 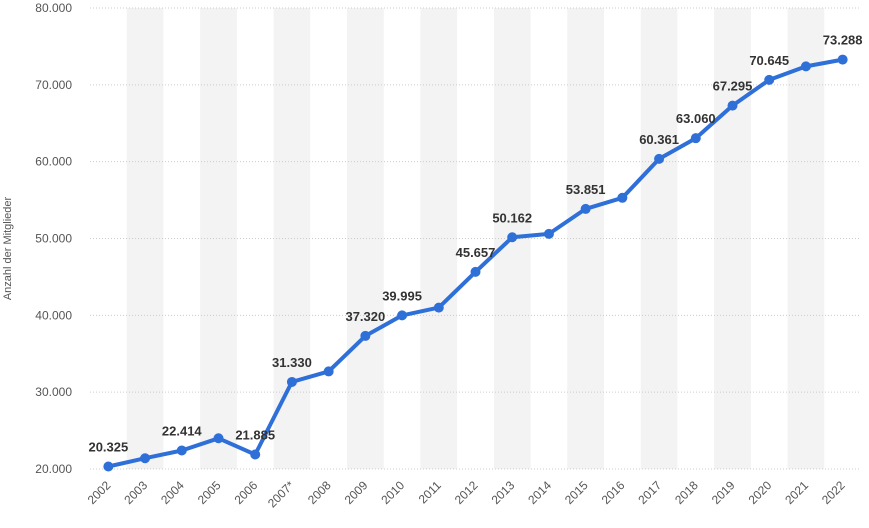 I want to click on x-tick-label: 2015, so click(x=576, y=492).